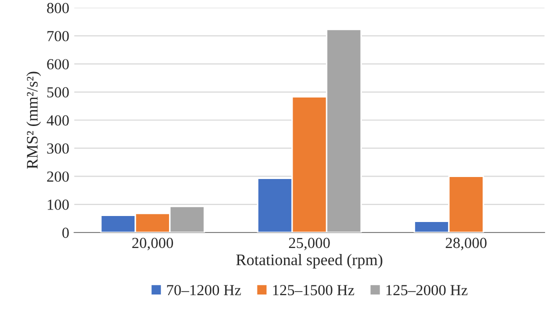 The height and width of the screenshot is (310, 550). I want to click on y-tick-label: 200, so click(58, 176).